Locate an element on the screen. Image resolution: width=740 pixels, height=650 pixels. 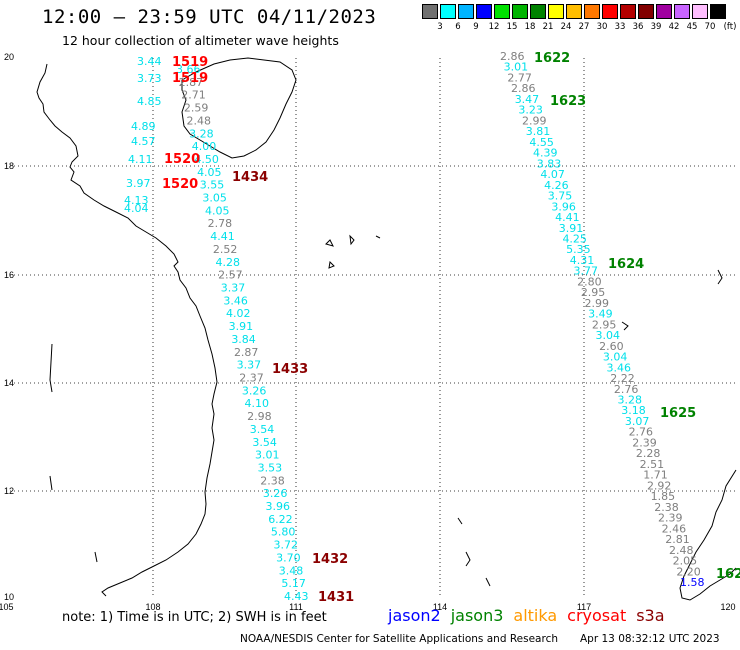
wave-height-value: 4.55 is located at coordinates (541, 142).